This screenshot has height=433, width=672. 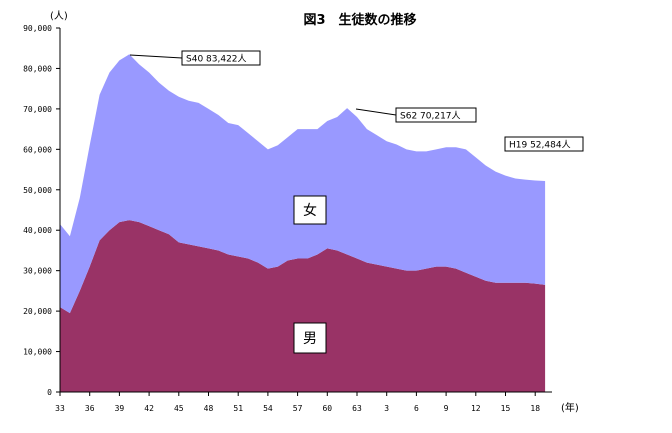 What do you see at coordinates (37, 230) in the screenshot?
I see `y-tick-label: 40,000` at bounding box center [37, 230].